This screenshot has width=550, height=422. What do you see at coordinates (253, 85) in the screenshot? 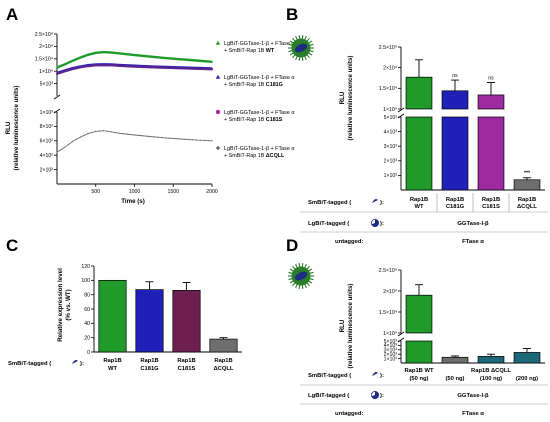
I see `legend-line2: + SmBiT-Rap 1B C181G` at bounding box center [253, 85].